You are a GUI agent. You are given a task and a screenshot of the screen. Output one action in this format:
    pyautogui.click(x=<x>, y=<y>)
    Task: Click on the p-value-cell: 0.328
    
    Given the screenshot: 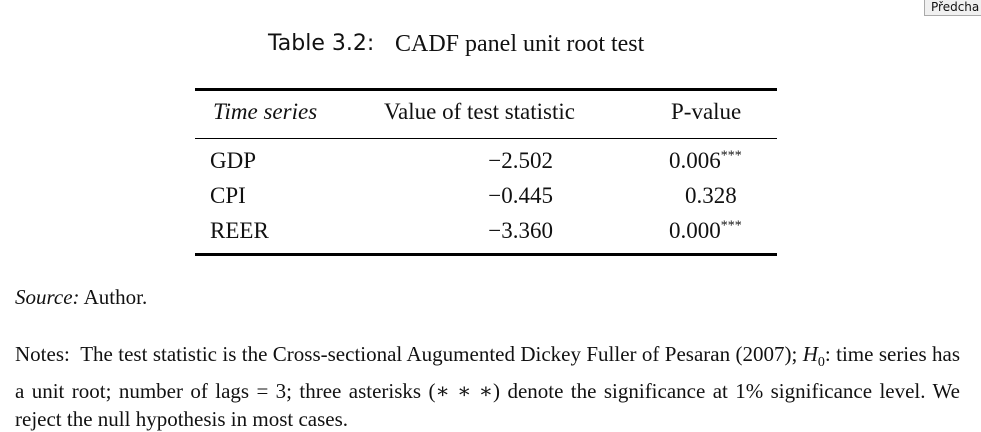 What is the action you would take?
    pyautogui.click(x=711, y=196)
    